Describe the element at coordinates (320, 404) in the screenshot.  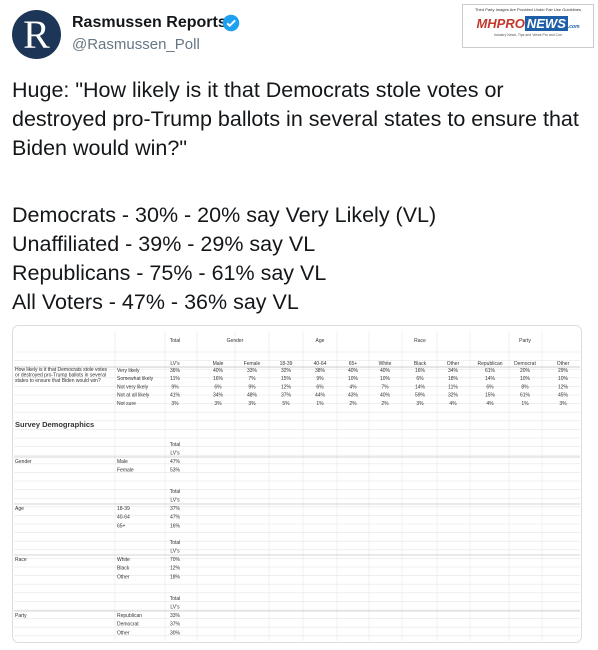
I see `cell-value: 1%` at that location.